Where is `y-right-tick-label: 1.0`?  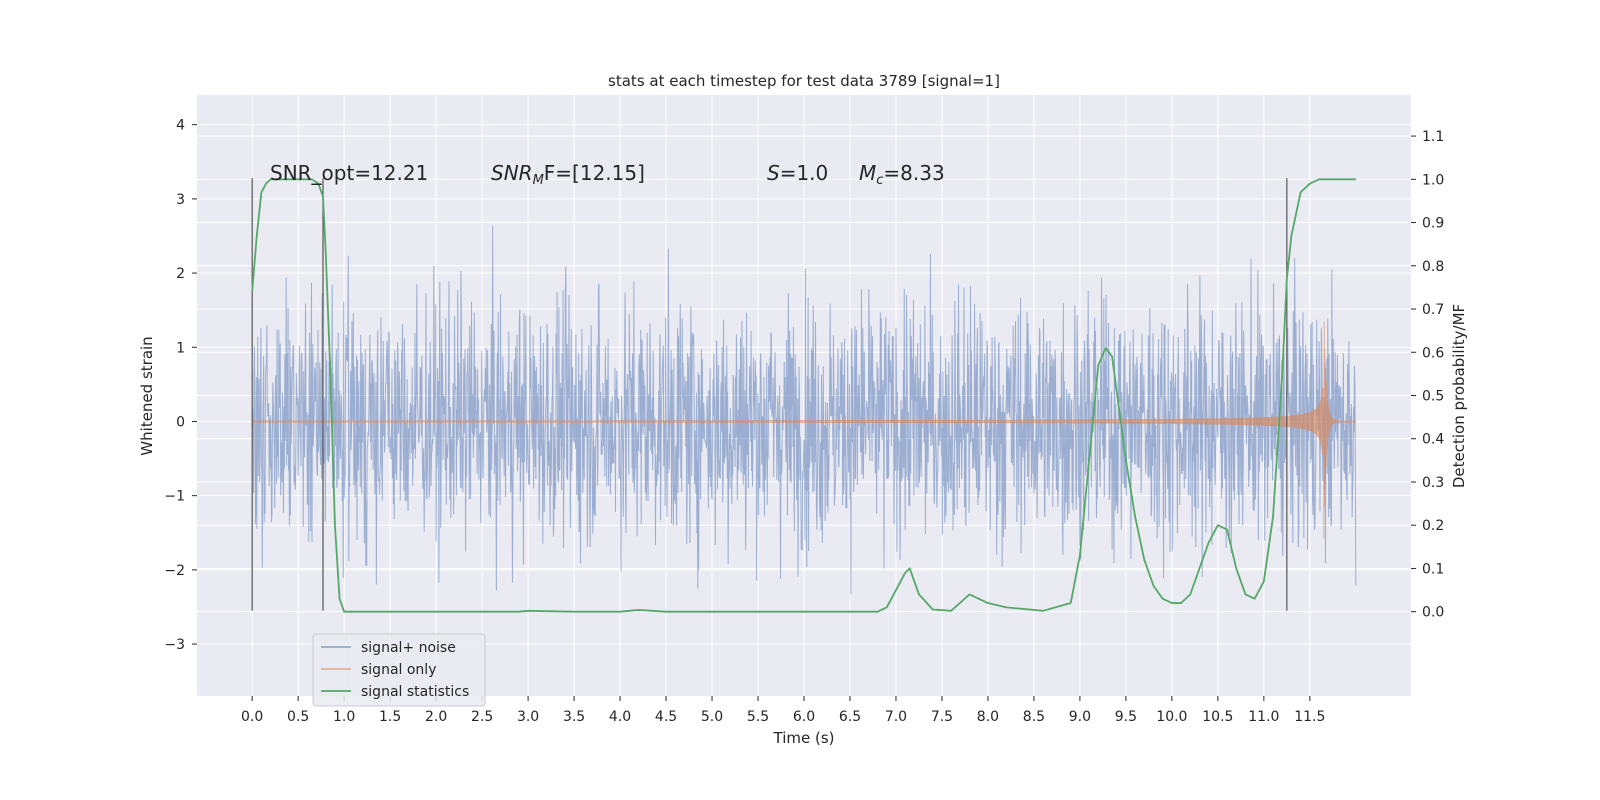
y-right-tick-label: 1.0 is located at coordinates (1433, 180).